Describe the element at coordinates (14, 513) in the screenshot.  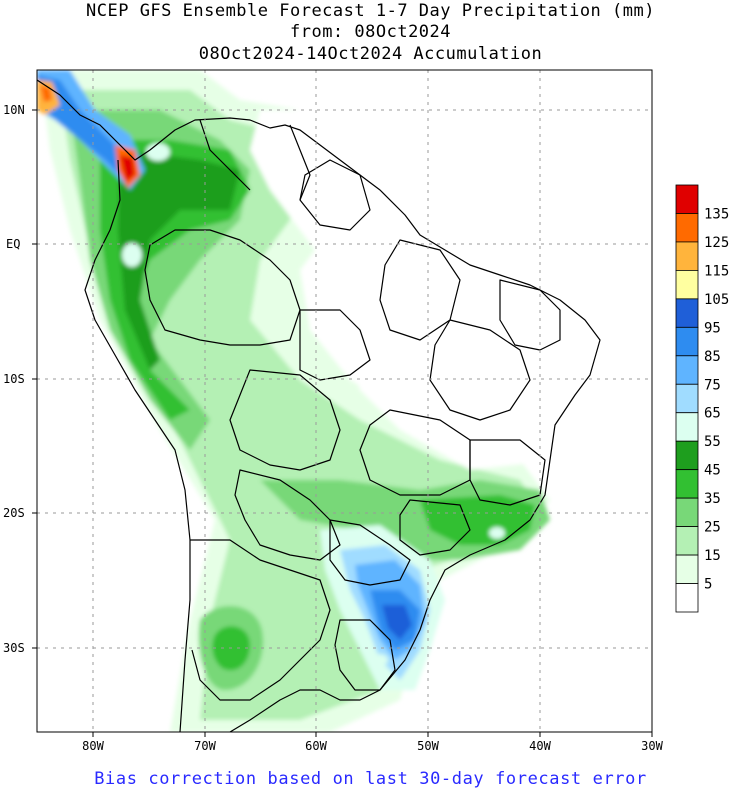
I see `lat-label: 20S` at that location.